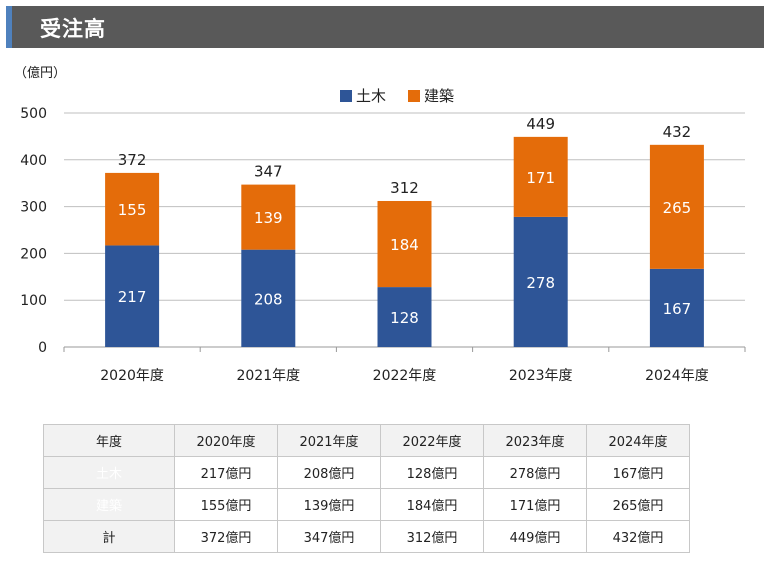 This screenshot has height=564, width=768. I want to click on table-column-header: 2024年度, so click(638, 440).